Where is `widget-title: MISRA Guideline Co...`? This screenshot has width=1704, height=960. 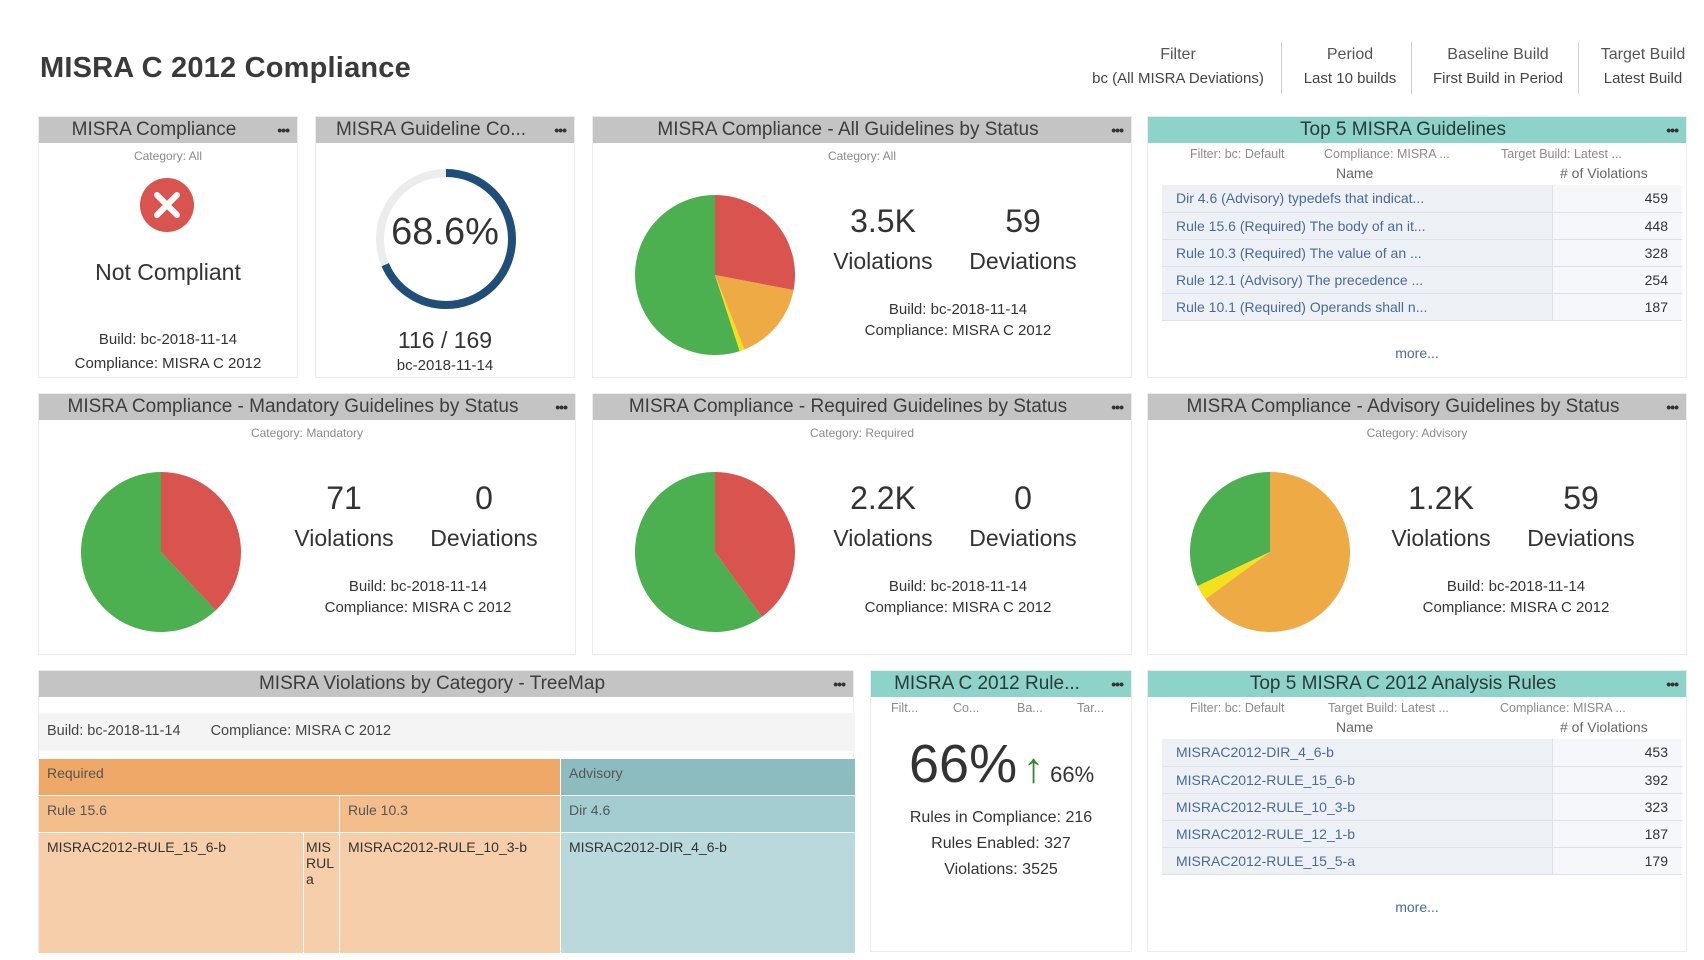 widget-title: MISRA Guideline Co... is located at coordinates (431, 129).